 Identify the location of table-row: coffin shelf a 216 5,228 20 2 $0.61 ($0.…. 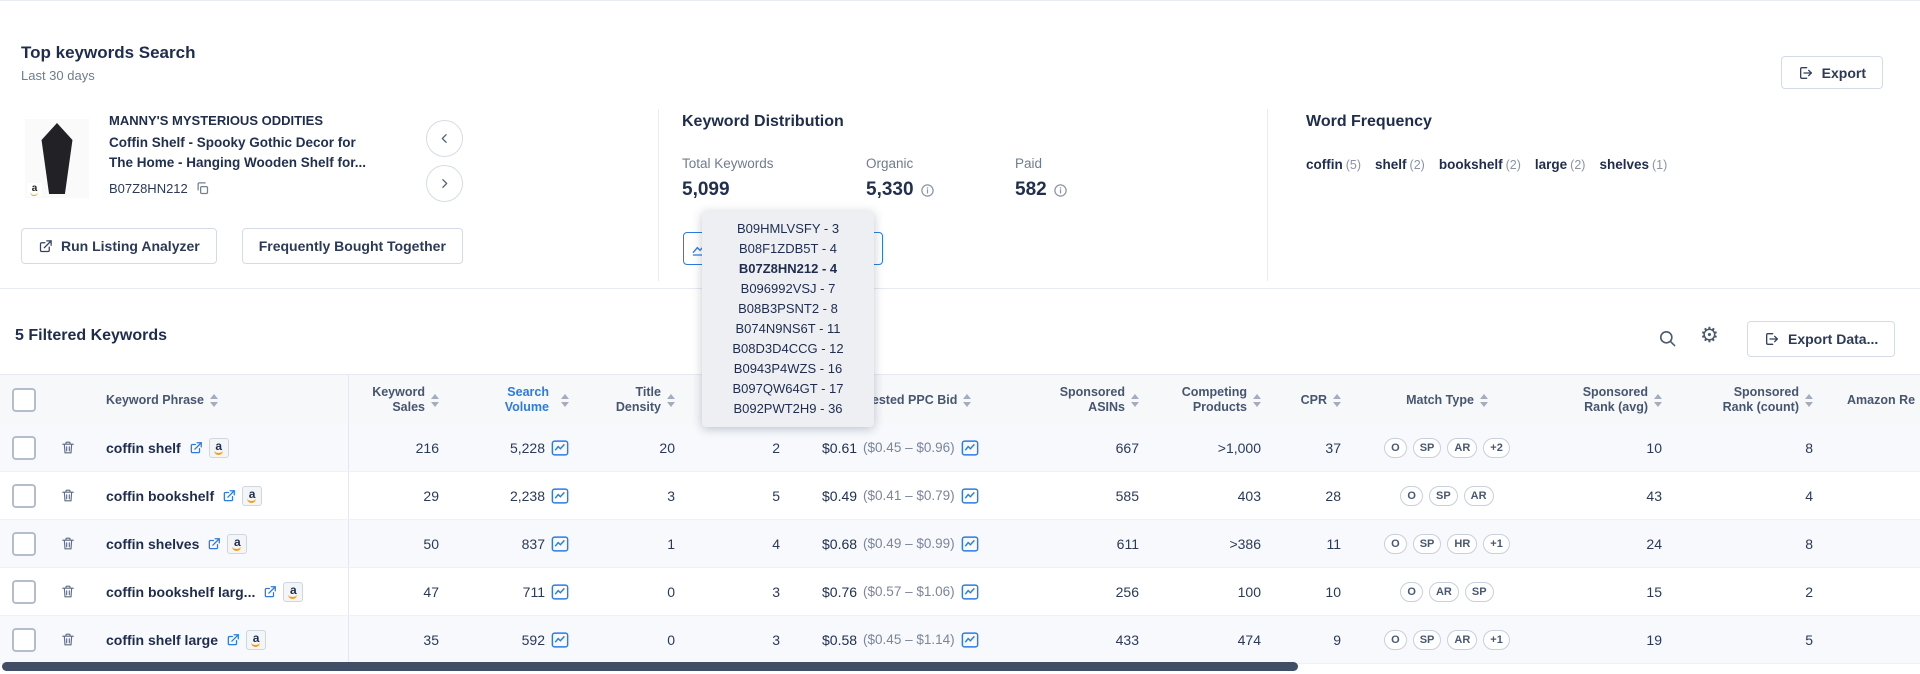
(960, 448).